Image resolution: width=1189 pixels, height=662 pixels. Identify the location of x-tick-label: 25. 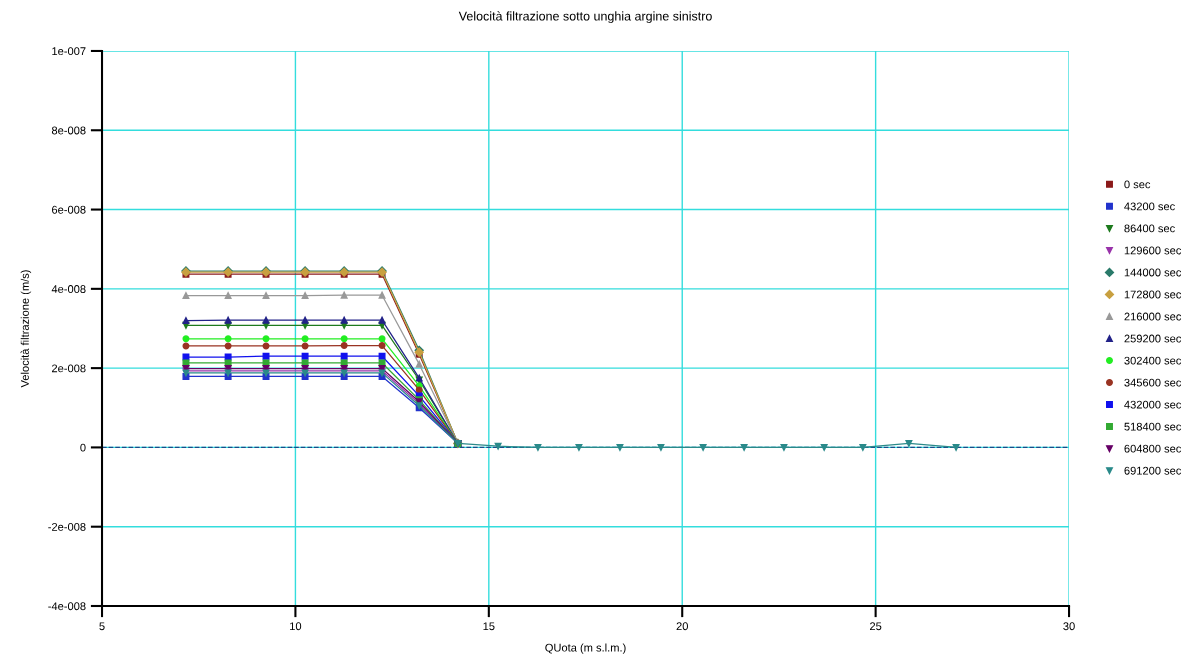
(876, 626).